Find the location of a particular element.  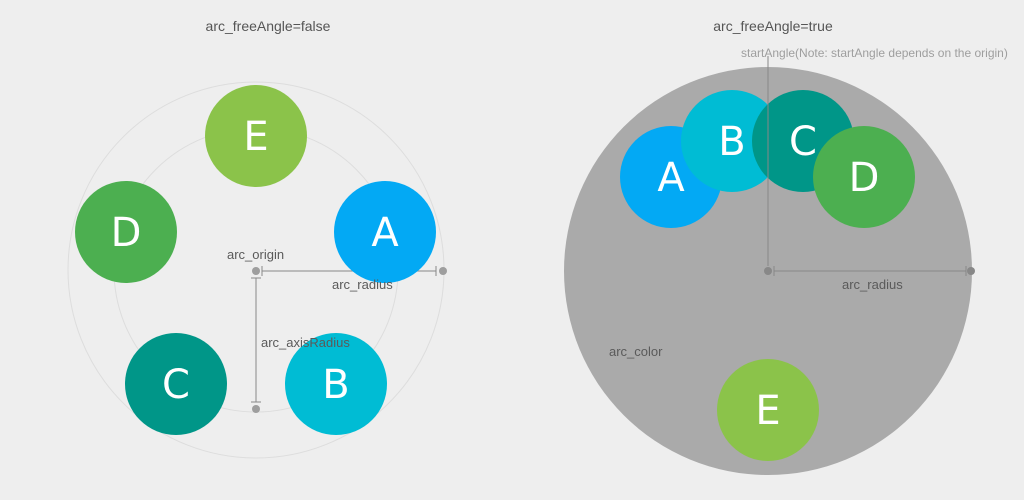

right-button-b-label: B is located at coordinates (731, 142).